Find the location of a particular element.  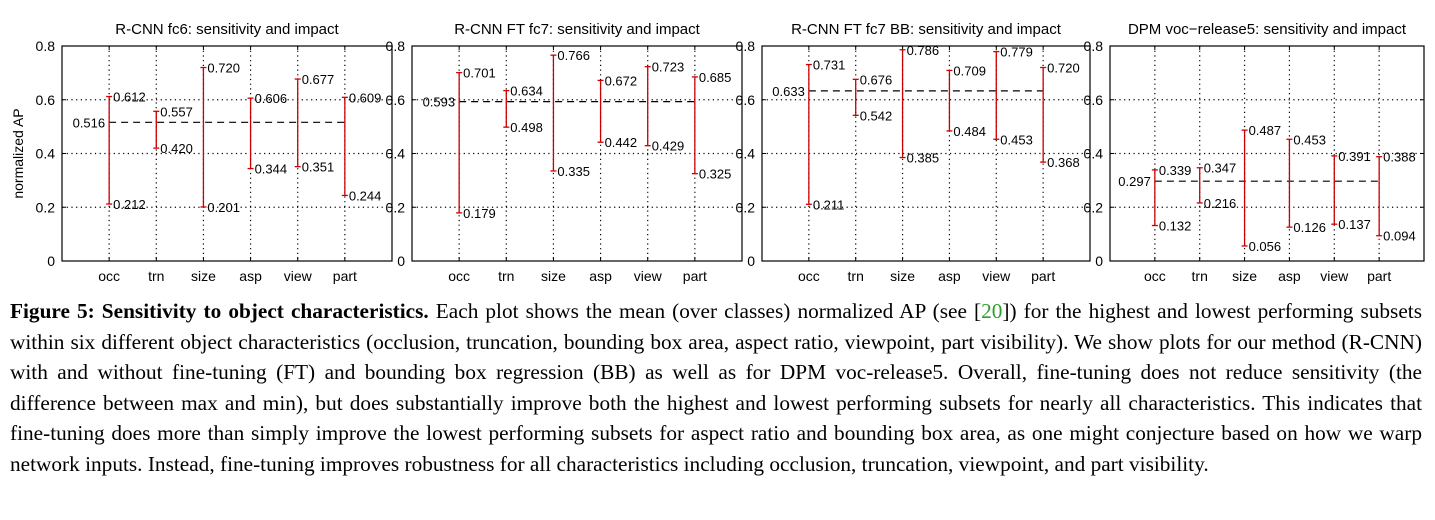

mean-value-label: 0.593 is located at coordinates (439, 102).